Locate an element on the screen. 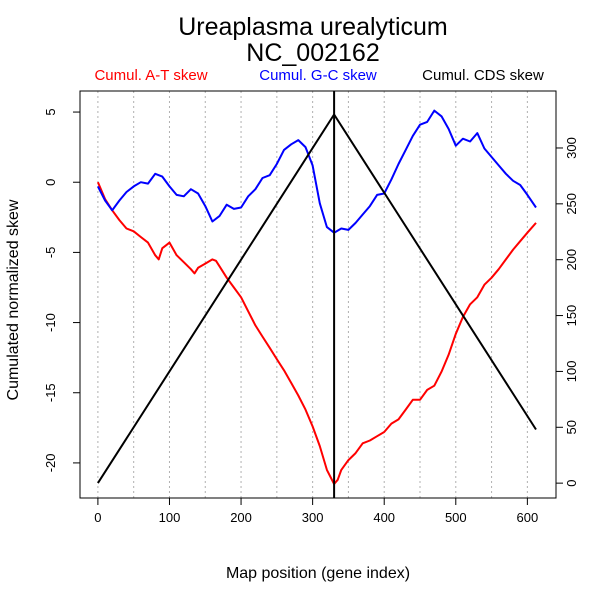 The width and height of the screenshot is (600, 600). y2-tick-label-300: 300 is located at coordinates (571, 148).